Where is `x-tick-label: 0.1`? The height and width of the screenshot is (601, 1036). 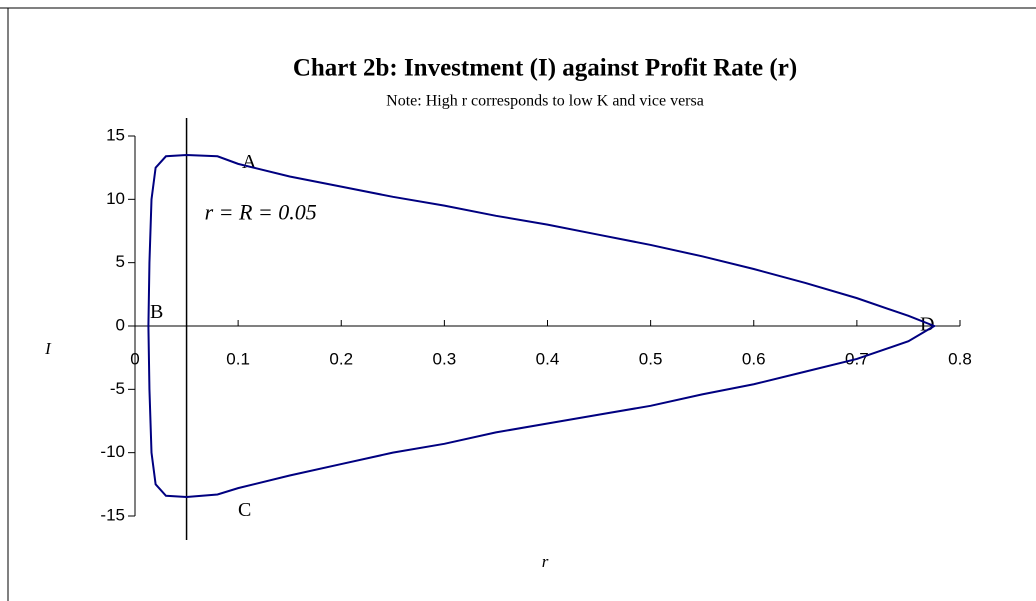
x-tick-label: 0.1 is located at coordinates (238, 358).